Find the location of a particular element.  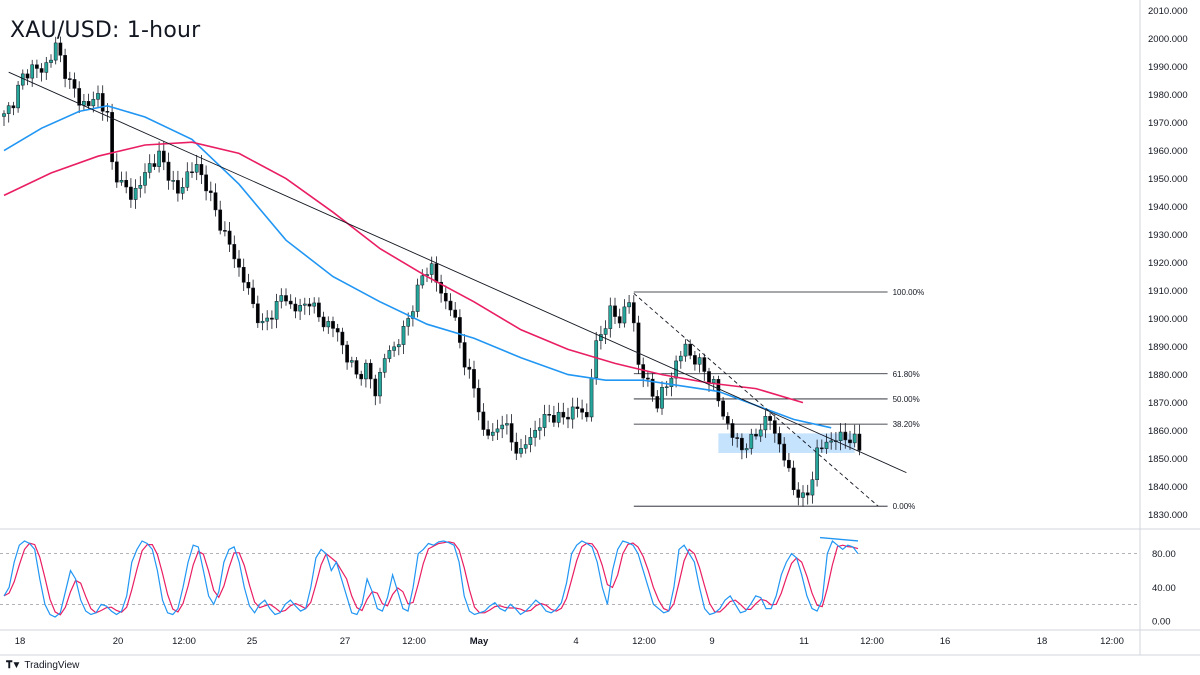

price-tick-label: 1890.000 is located at coordinates (1168, 347).